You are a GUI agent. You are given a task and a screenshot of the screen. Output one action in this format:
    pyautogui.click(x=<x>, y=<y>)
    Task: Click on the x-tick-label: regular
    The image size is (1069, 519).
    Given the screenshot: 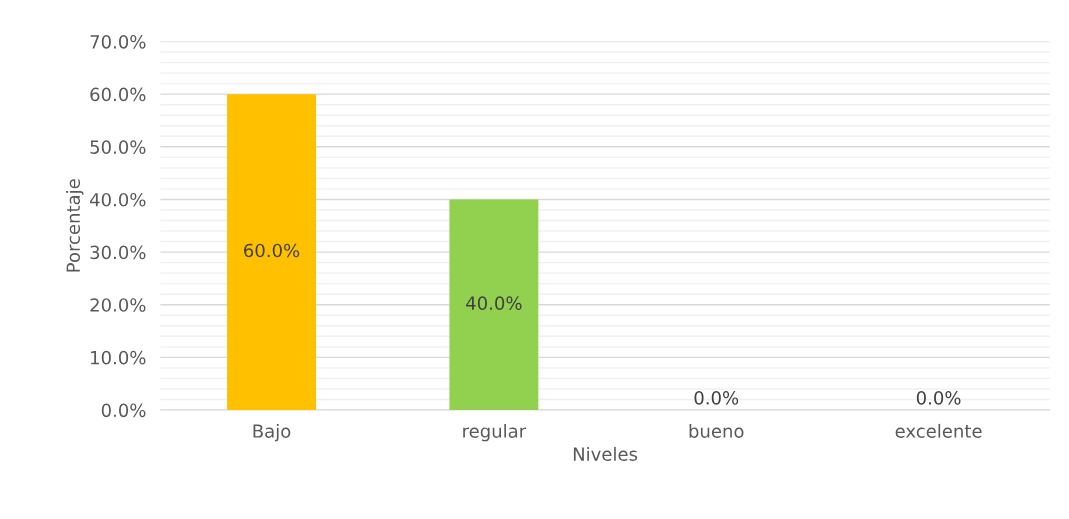 What is the action you would take?
    pyautogui.click(x=495, y=432)
    